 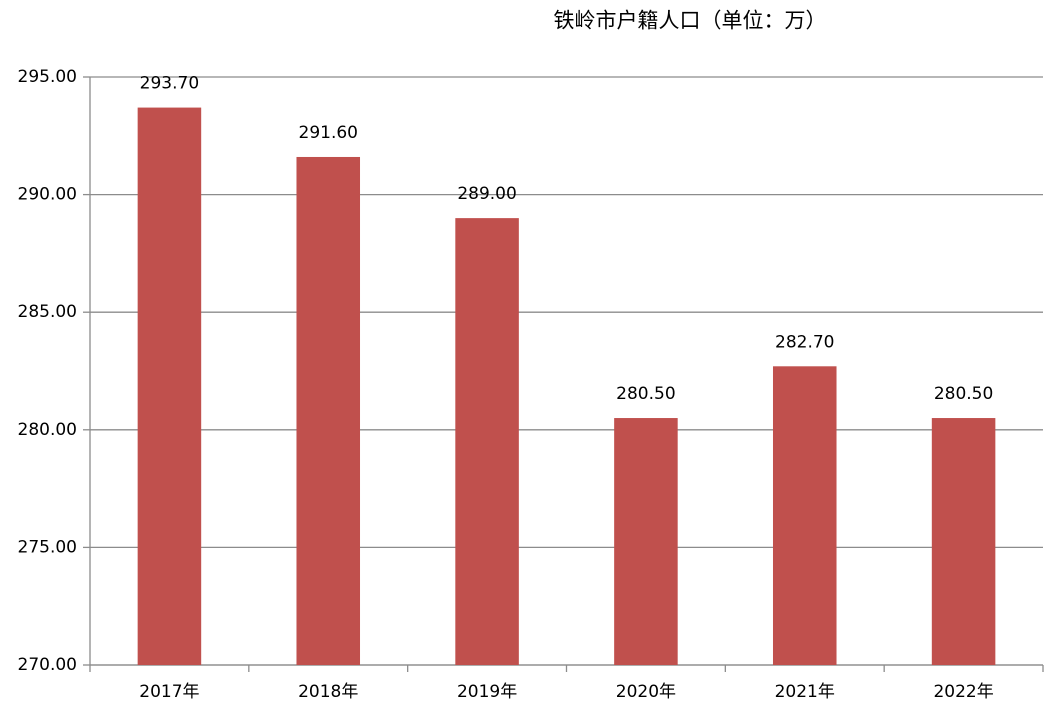 What do you see at coordinates (47, 665) in the screenshot?
I see `y-tick-label: 270.00` at bounding box center [47, 665].